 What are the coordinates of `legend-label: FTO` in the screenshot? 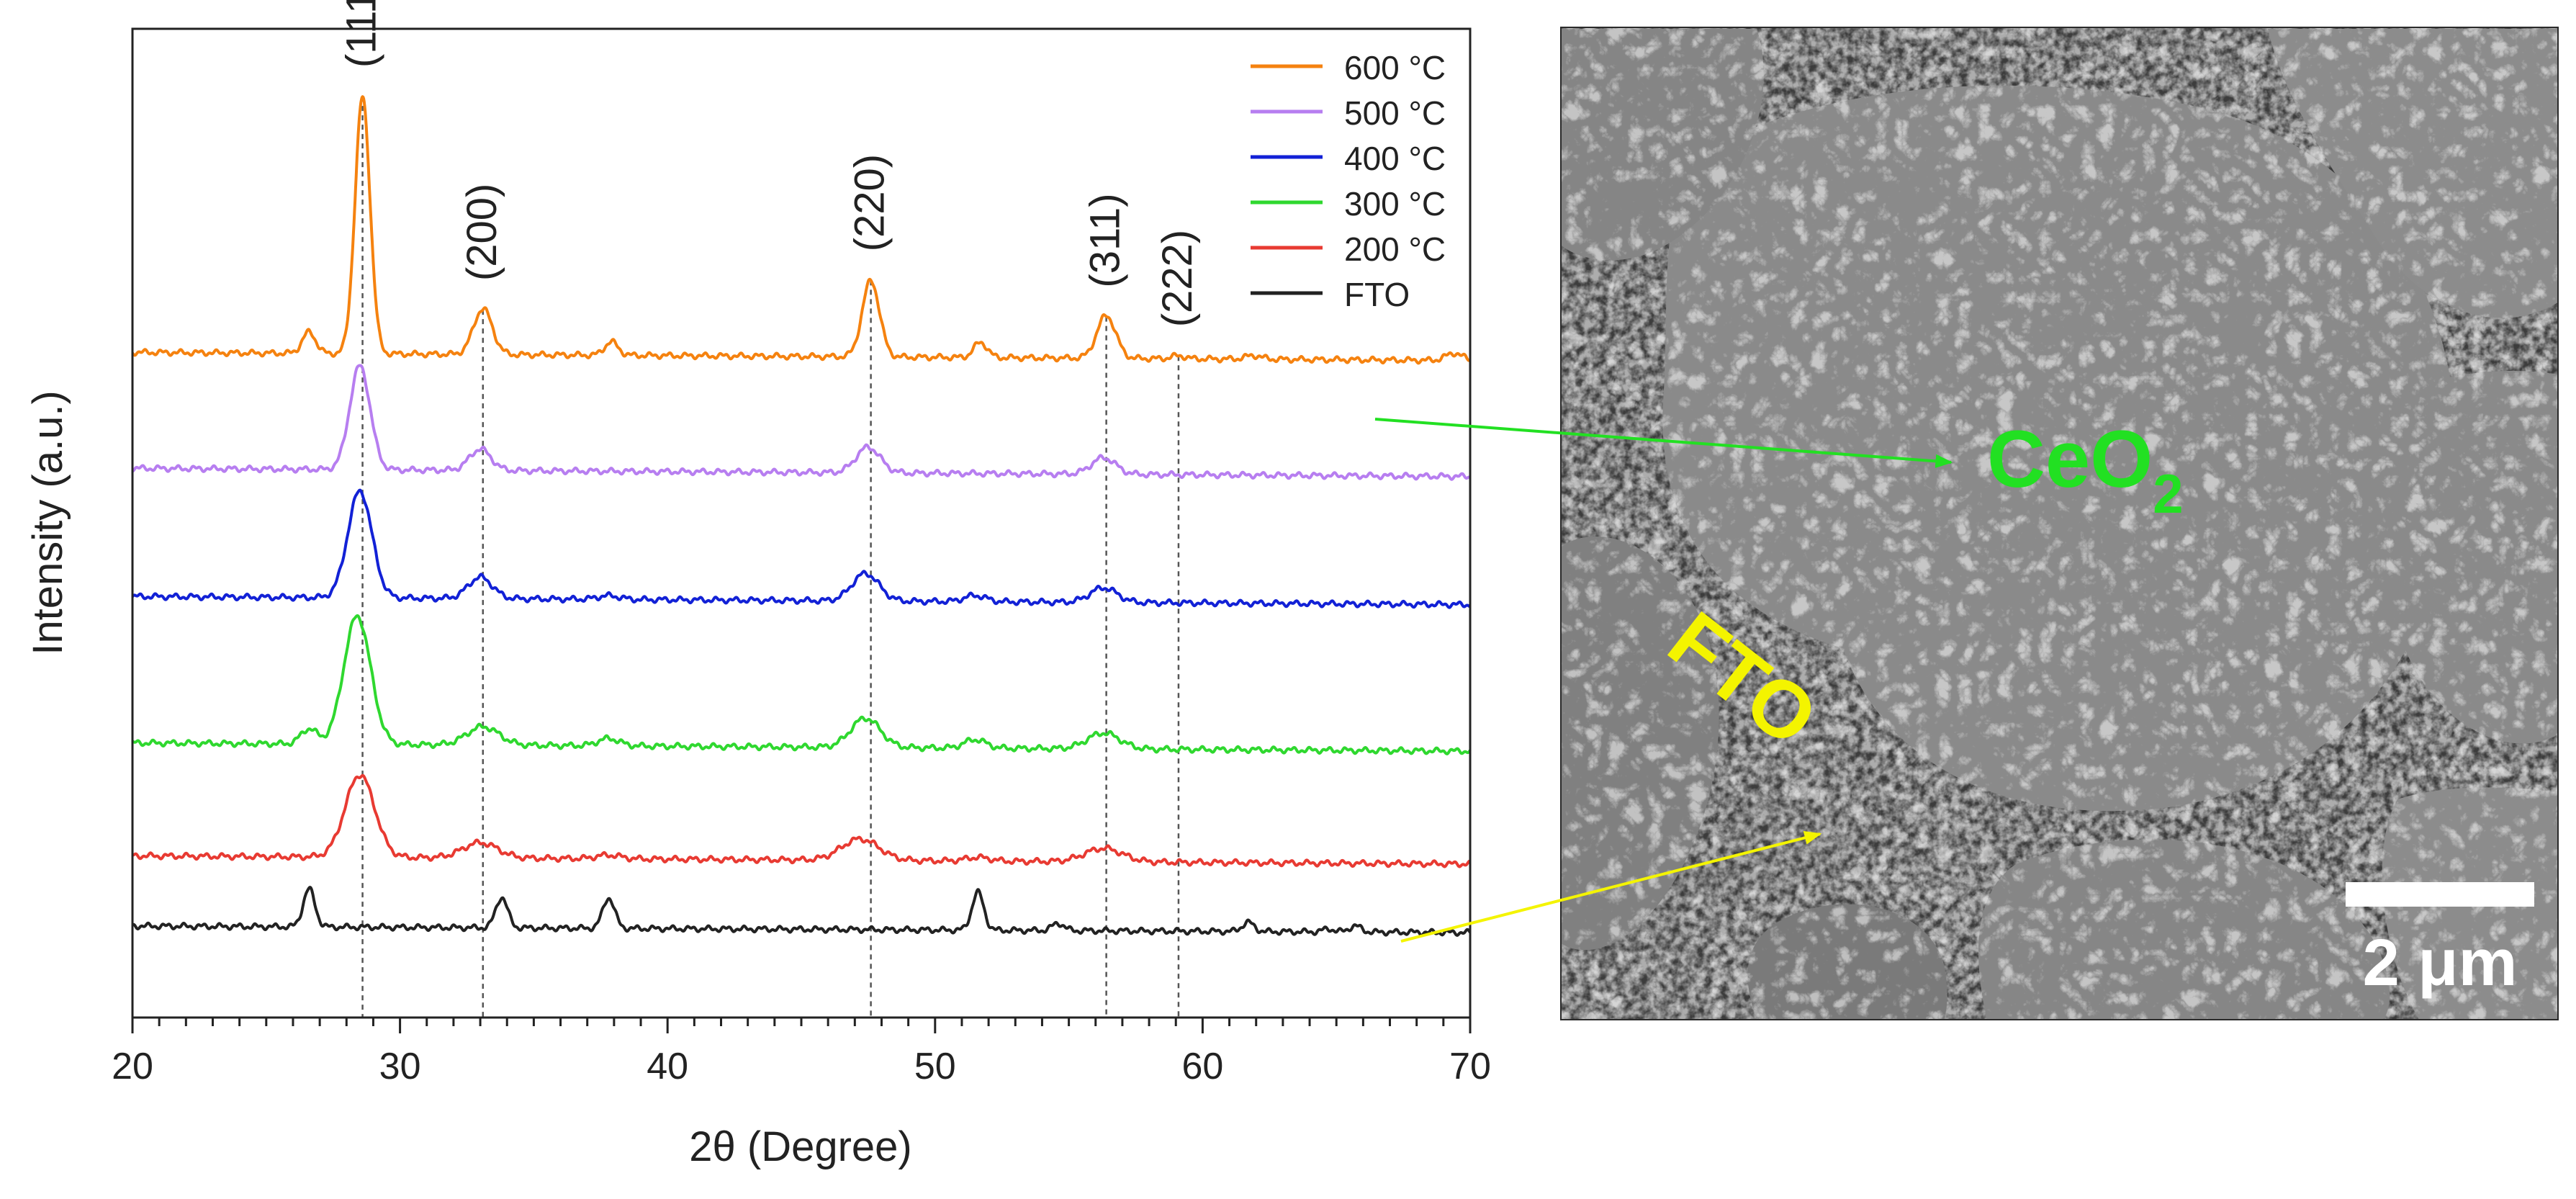 It's located at (1377, 295).